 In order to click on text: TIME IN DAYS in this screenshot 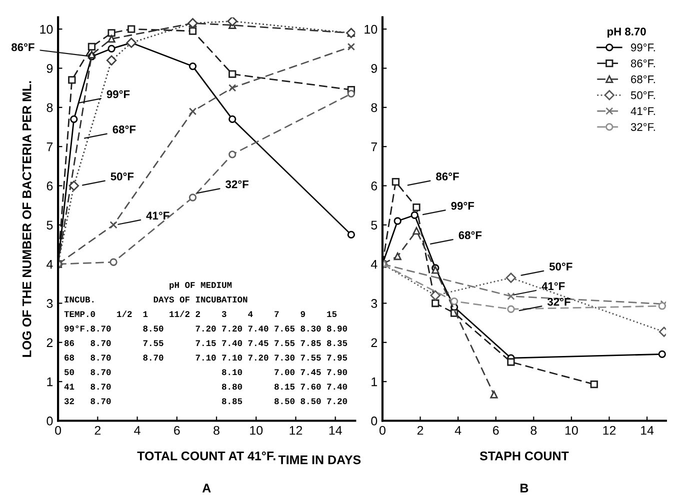, I will do `click(319, 459)`.